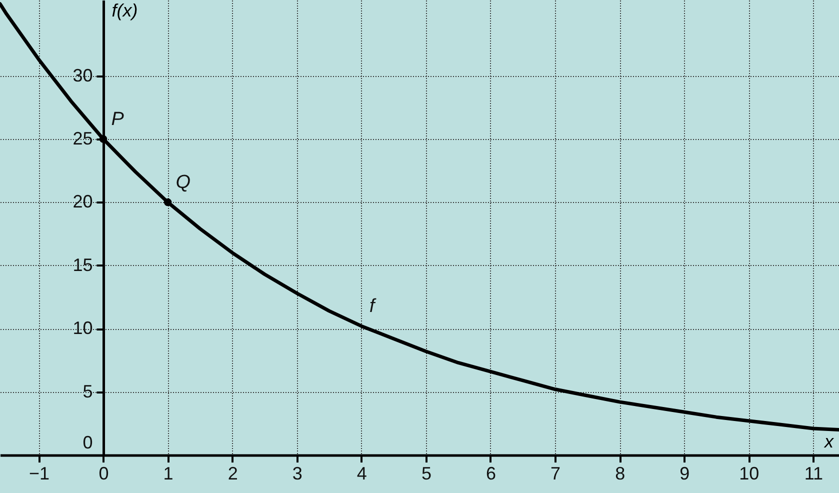 Image resolution: width=839 pixels, height=493 pixels. What do you see at coordinates (233, 474) in the screenshot?
I see `x-tick-label: 2` at bounding box center [233, 474].